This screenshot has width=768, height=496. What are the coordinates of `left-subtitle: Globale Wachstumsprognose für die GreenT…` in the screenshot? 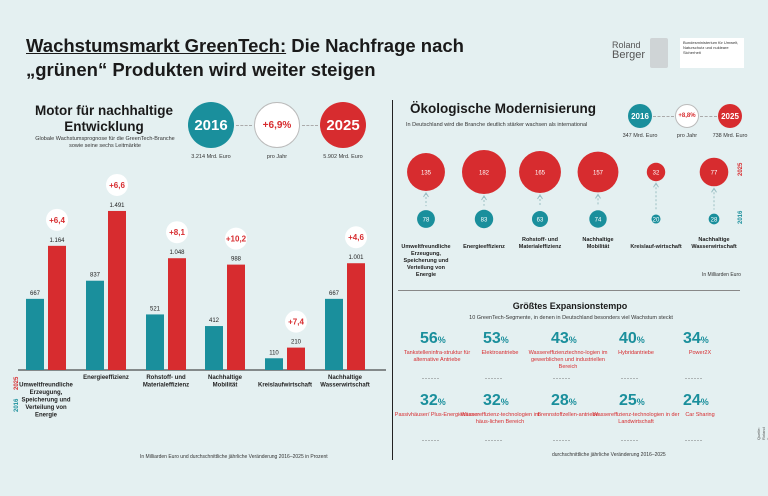 It's located at (105, 142).